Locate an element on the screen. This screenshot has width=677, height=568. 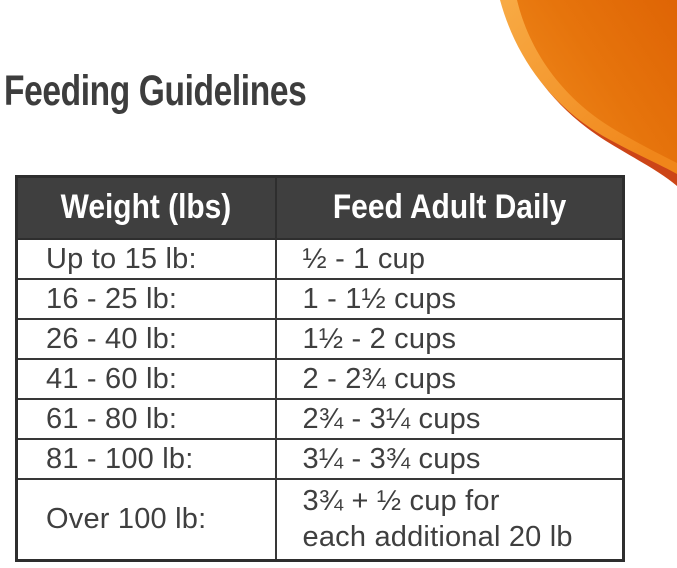
column-header-feed: Feed Adult Daily is located at coordinates (449, 207).